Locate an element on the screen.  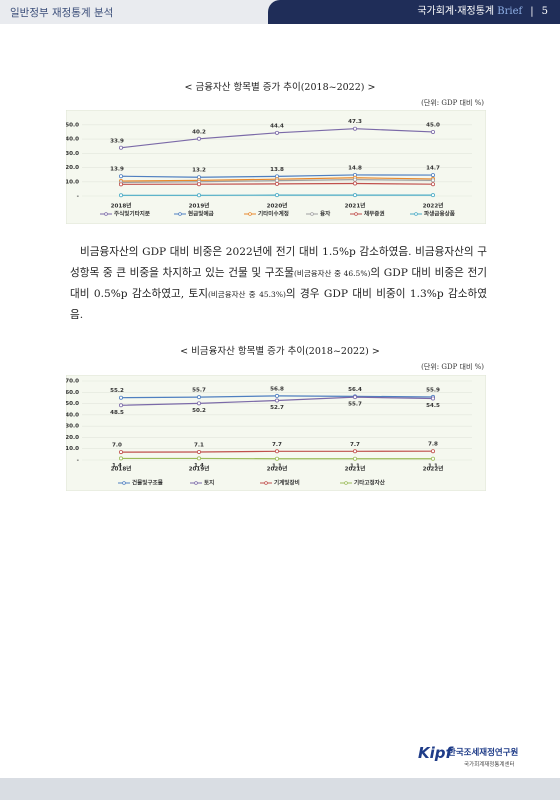
legend-label: 건물및구조물 is located at coordinates (147, 483).